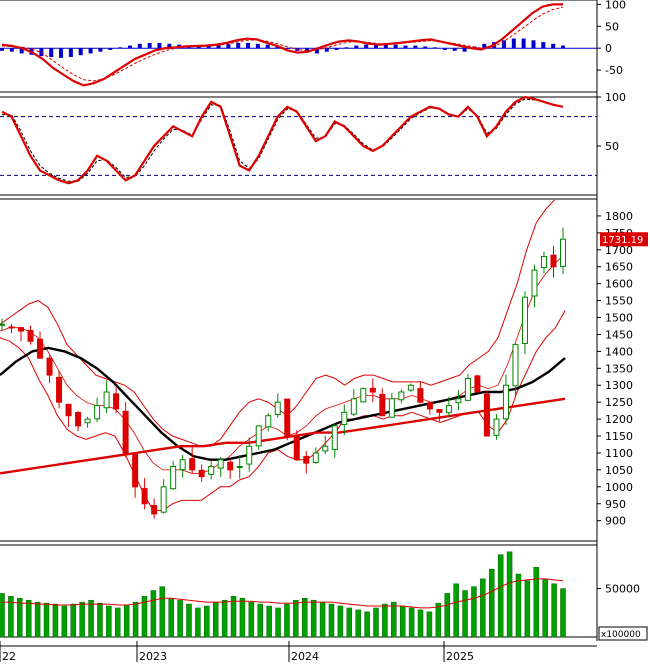  What do you see at coordinates (619, 284) in the screenshot?
I see `price-tick-label: 1600` at bounding box center [619, 284].